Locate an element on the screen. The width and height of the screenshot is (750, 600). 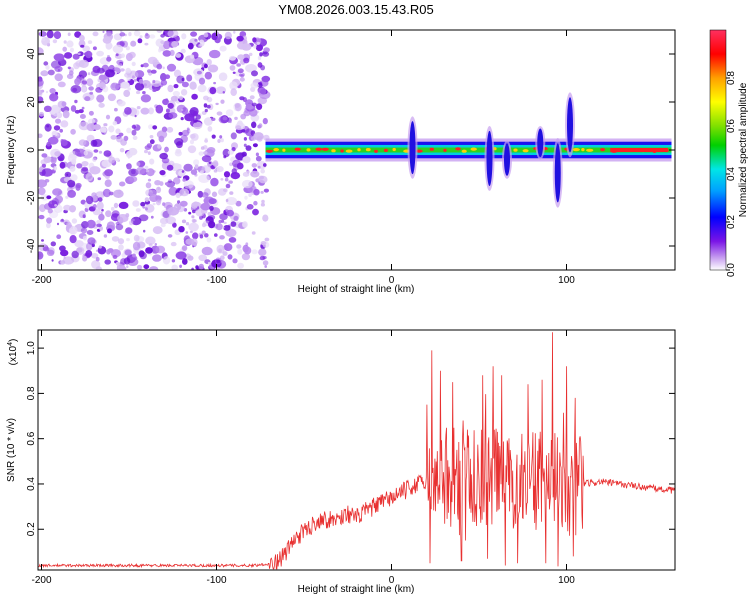
colorbar-tick-label: 0.8 is located at coordinates (731, 78).